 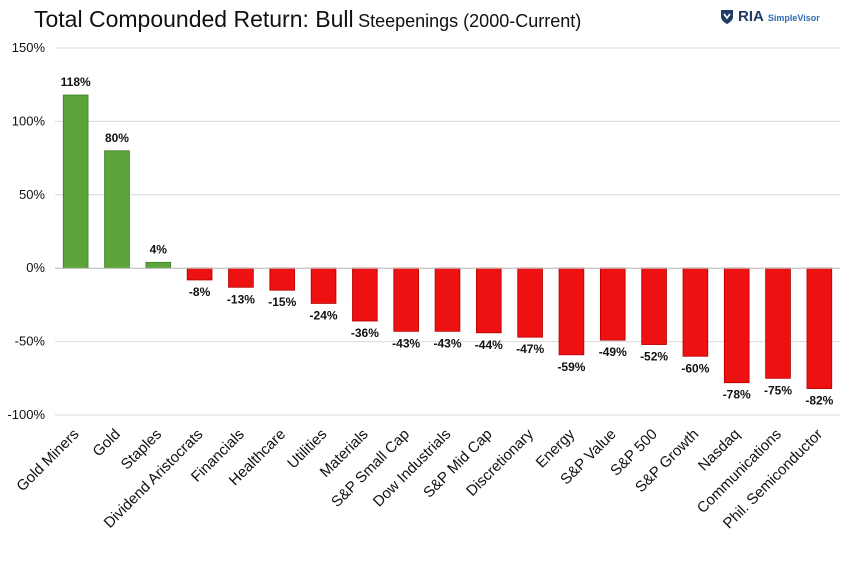 What do you see at coordinates (695, 368) in the screenshot?
I see `data-label: -60%` at bounding box center [695, 368].